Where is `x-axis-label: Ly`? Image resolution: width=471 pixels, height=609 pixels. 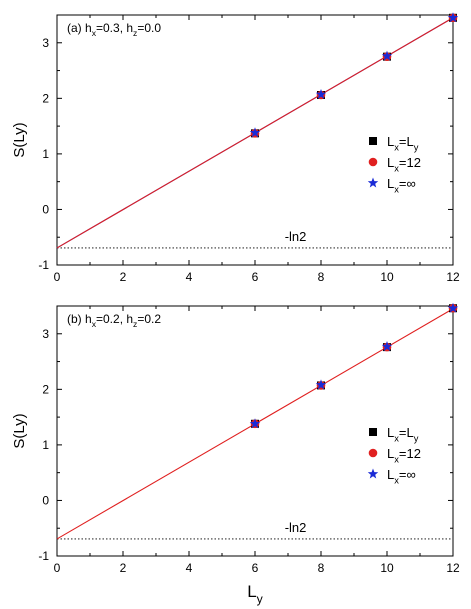 x-axis-label: Ly is located at coordinates (255, 594).